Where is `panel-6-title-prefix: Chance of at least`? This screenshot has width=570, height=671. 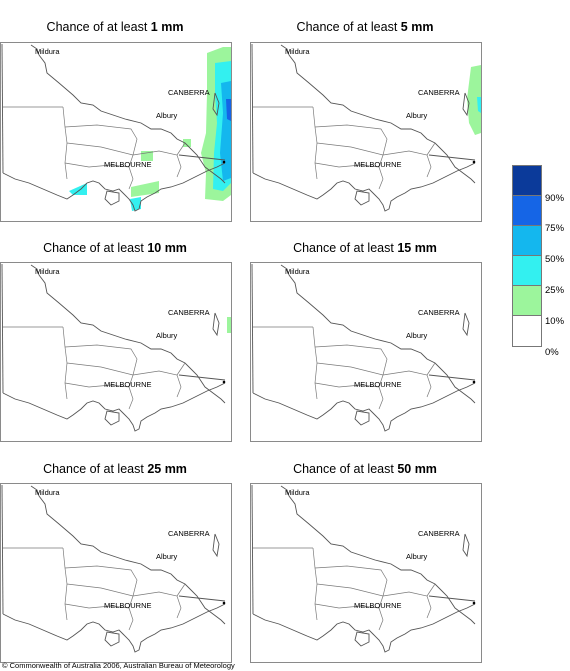
panel-6-title-prefix: Chance of at least is located at coordinates (345, 469).